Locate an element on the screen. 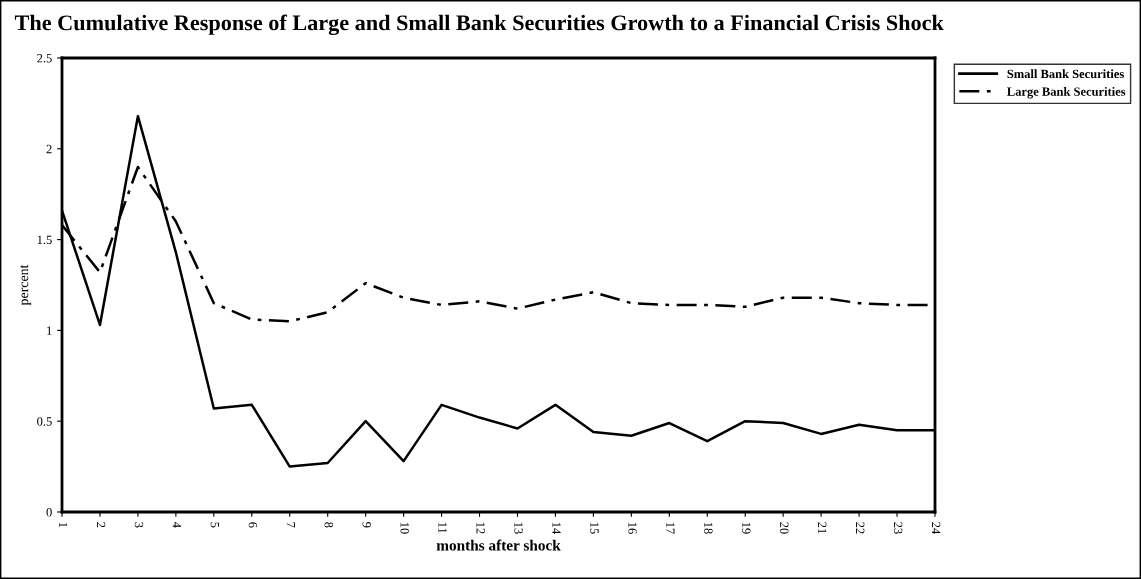 The image size is (1141, 579). x-tick-label: 5 is located at coordinates (215, 525).